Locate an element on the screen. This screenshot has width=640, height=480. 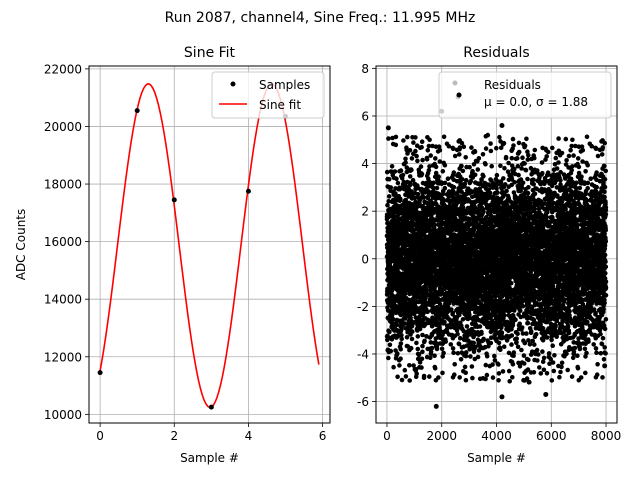
residuals-title: Residuals is located at coordinates (496, 53).